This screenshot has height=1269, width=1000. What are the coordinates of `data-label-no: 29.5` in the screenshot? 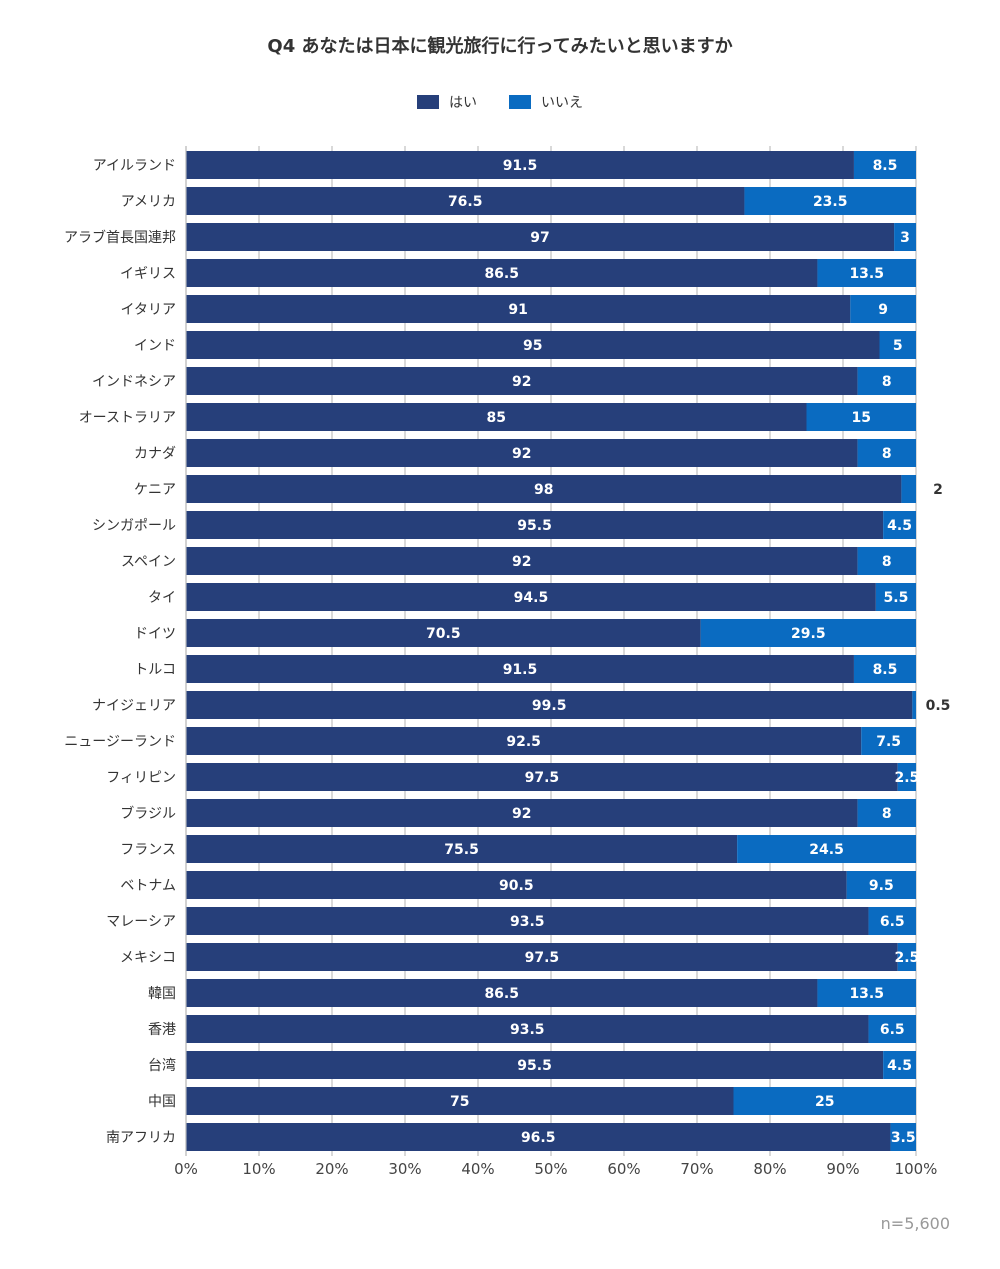 It's located at (808, 634).